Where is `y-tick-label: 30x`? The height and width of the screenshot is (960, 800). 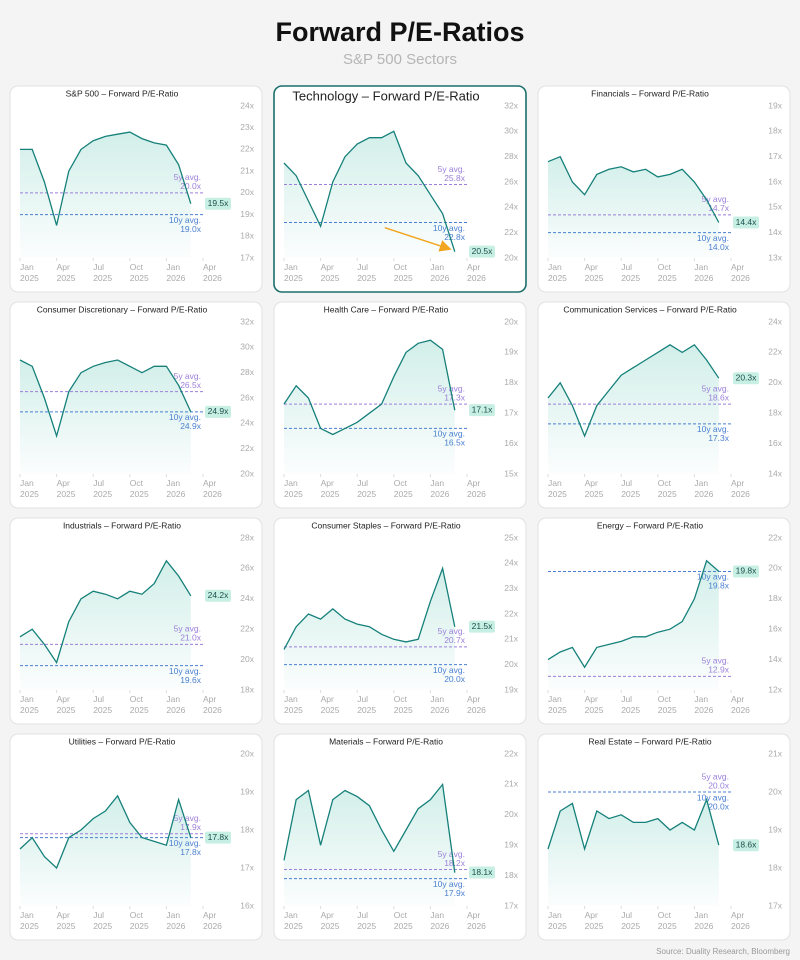
y-tick-label: 30x is located at coordinates (247, 347).